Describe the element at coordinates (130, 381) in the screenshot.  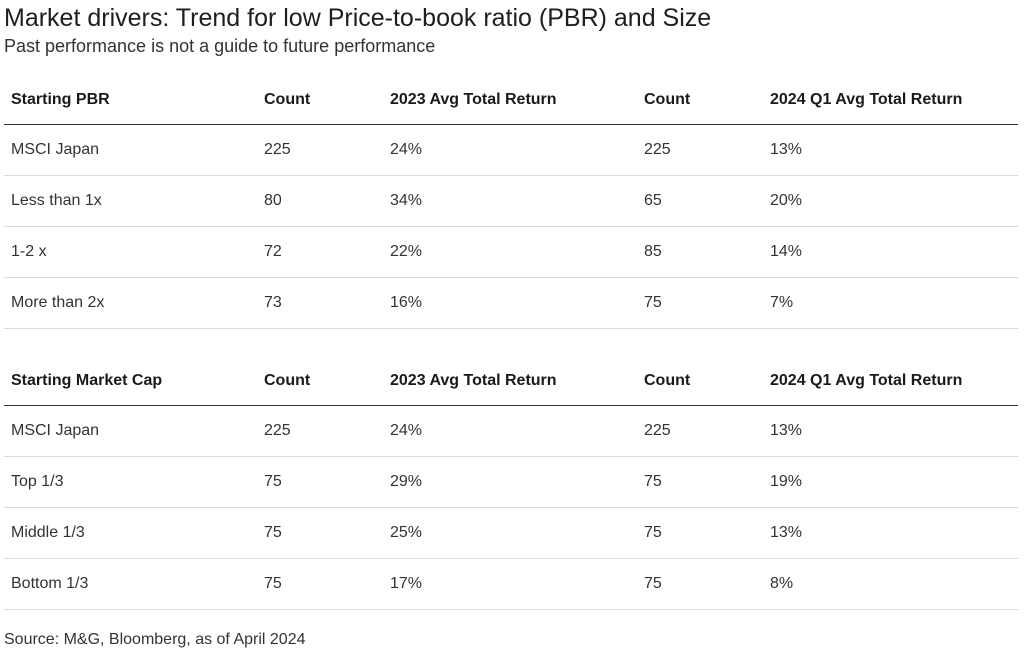
I see `column-header: Starting Market Cap` at that location.